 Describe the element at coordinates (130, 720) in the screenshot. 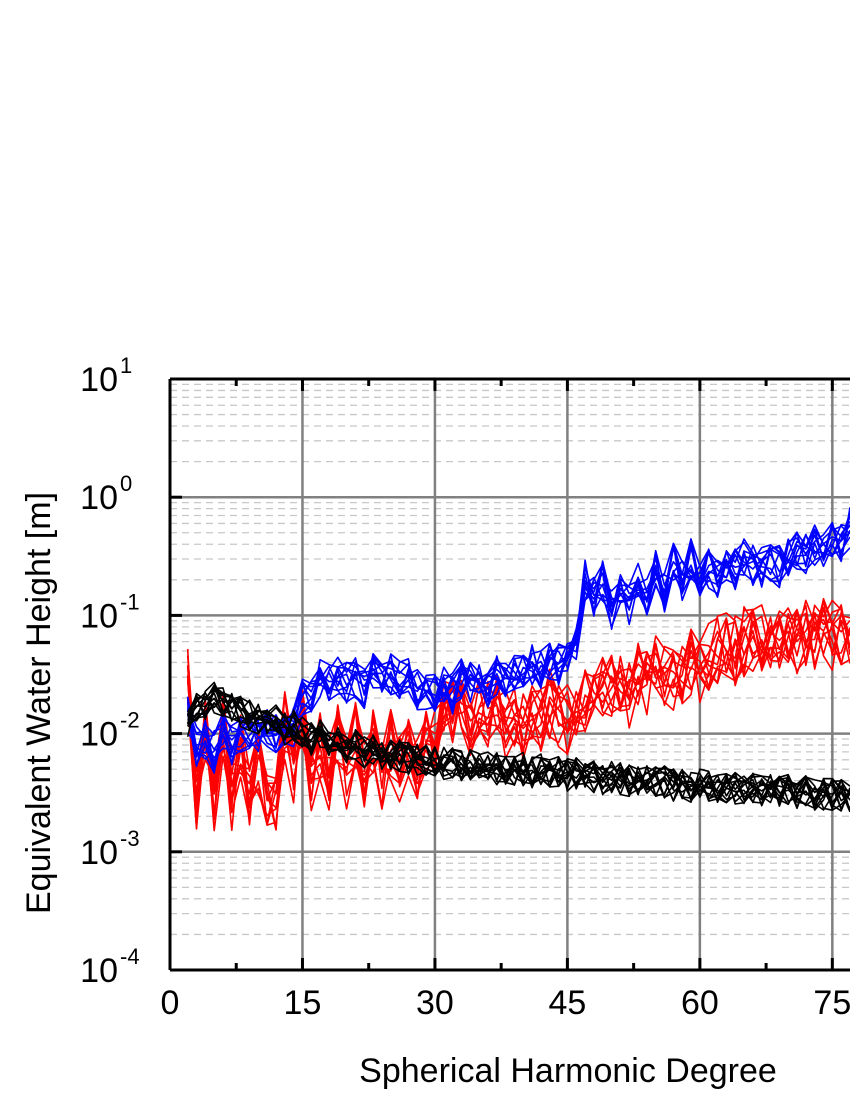

I see `y-tick-exponent: -2` at that location.